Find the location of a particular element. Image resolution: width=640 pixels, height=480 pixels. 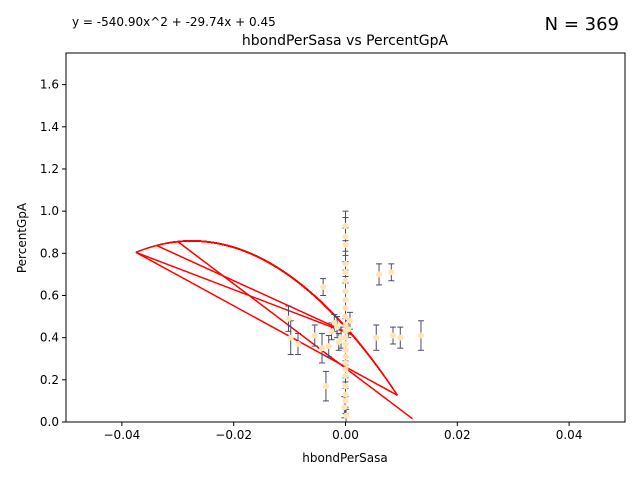

y-axis: 0.0 0.2 0.4 0.6 0.8 1.0 1.2 1.4 1.6 is located at coordinates (53, 253).